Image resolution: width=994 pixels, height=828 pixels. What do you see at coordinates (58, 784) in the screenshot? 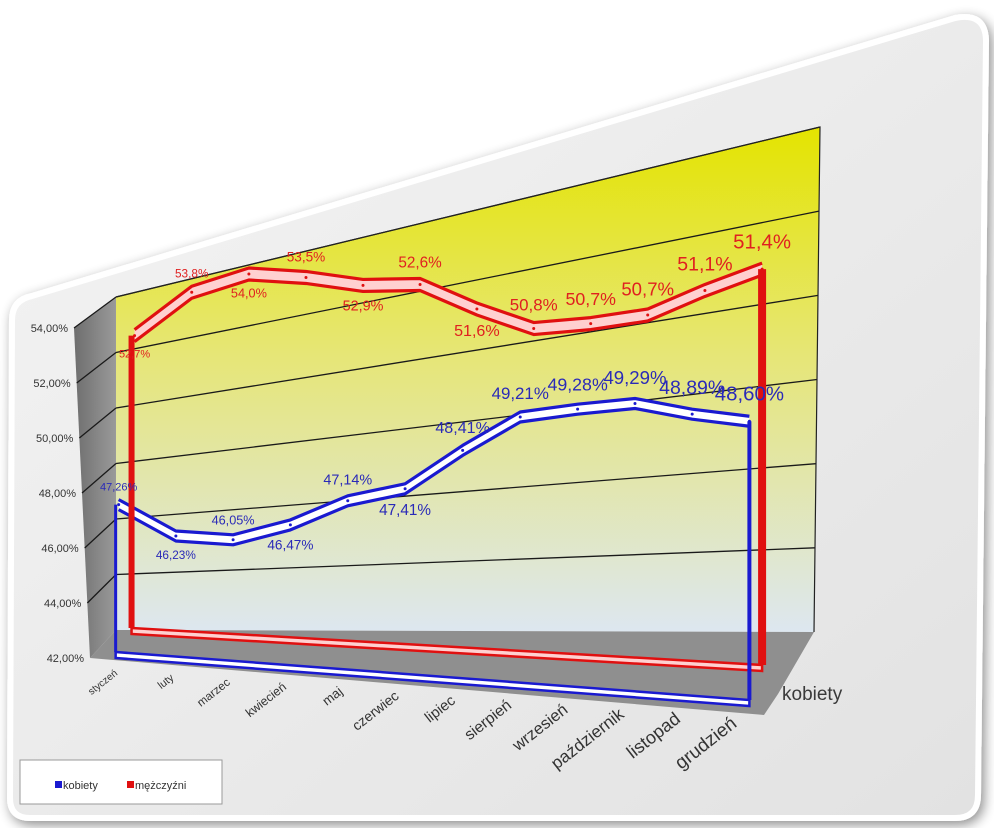
I see `legend-swatch-kobiety` at bounding box center [58, 784].